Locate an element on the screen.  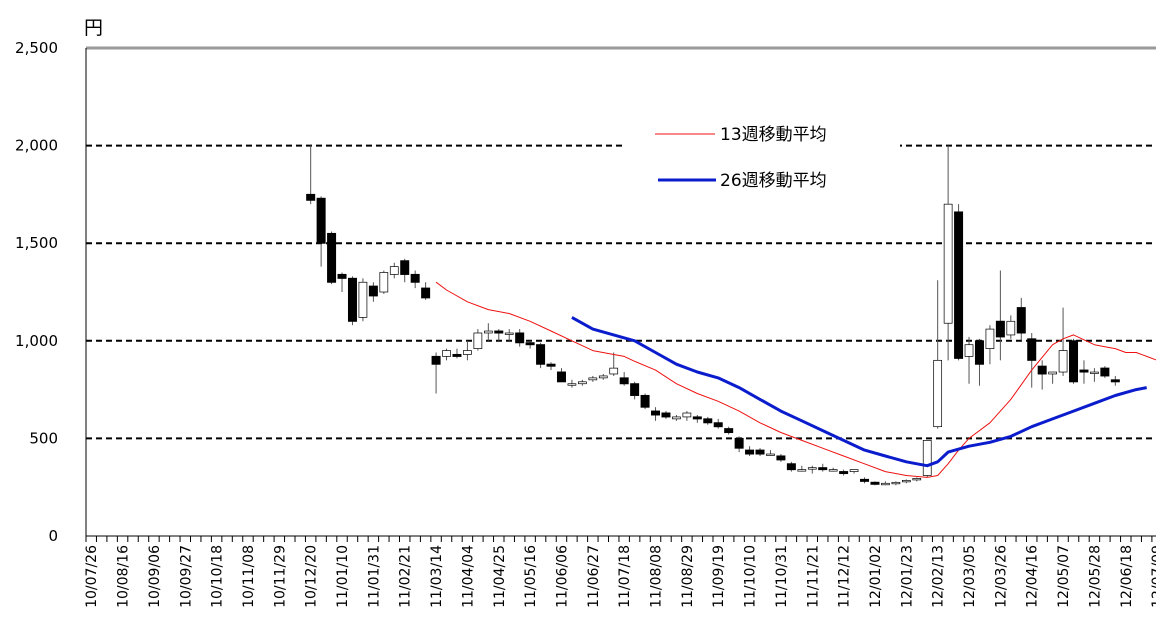
x-tick-label: 11/05/16 is located at coordinates (531, 576).